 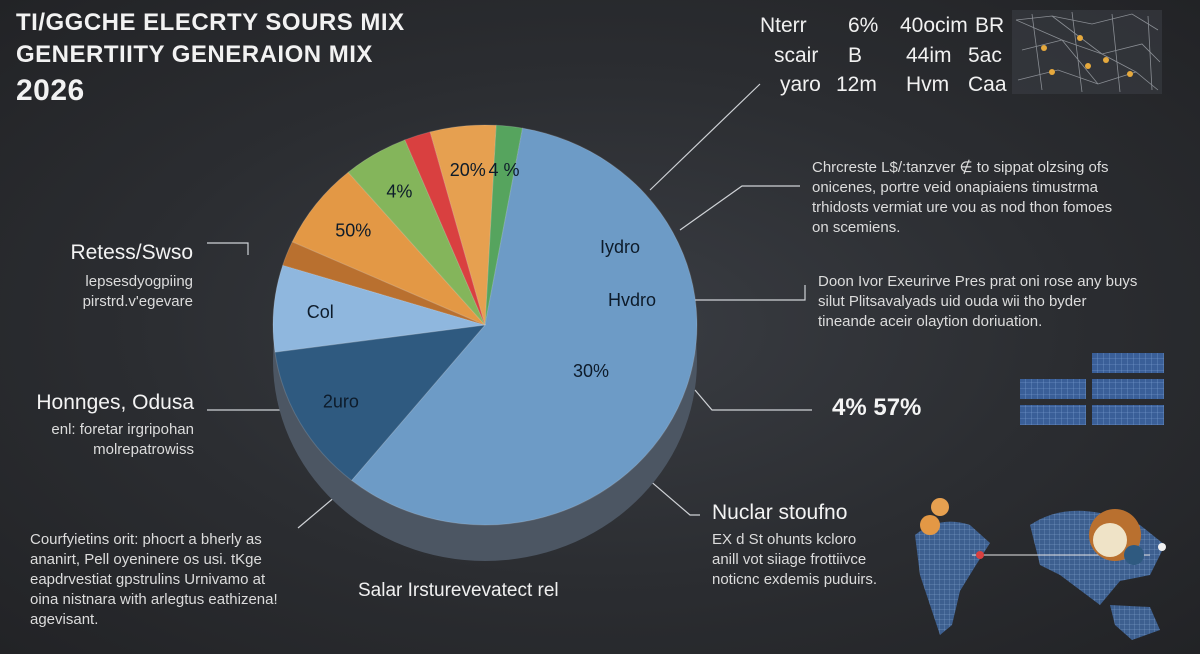 What do you see at coordinates (1092, 389) in the screenshot?
I see `solar-panels-graphic` at bounding box center [1092, 389].